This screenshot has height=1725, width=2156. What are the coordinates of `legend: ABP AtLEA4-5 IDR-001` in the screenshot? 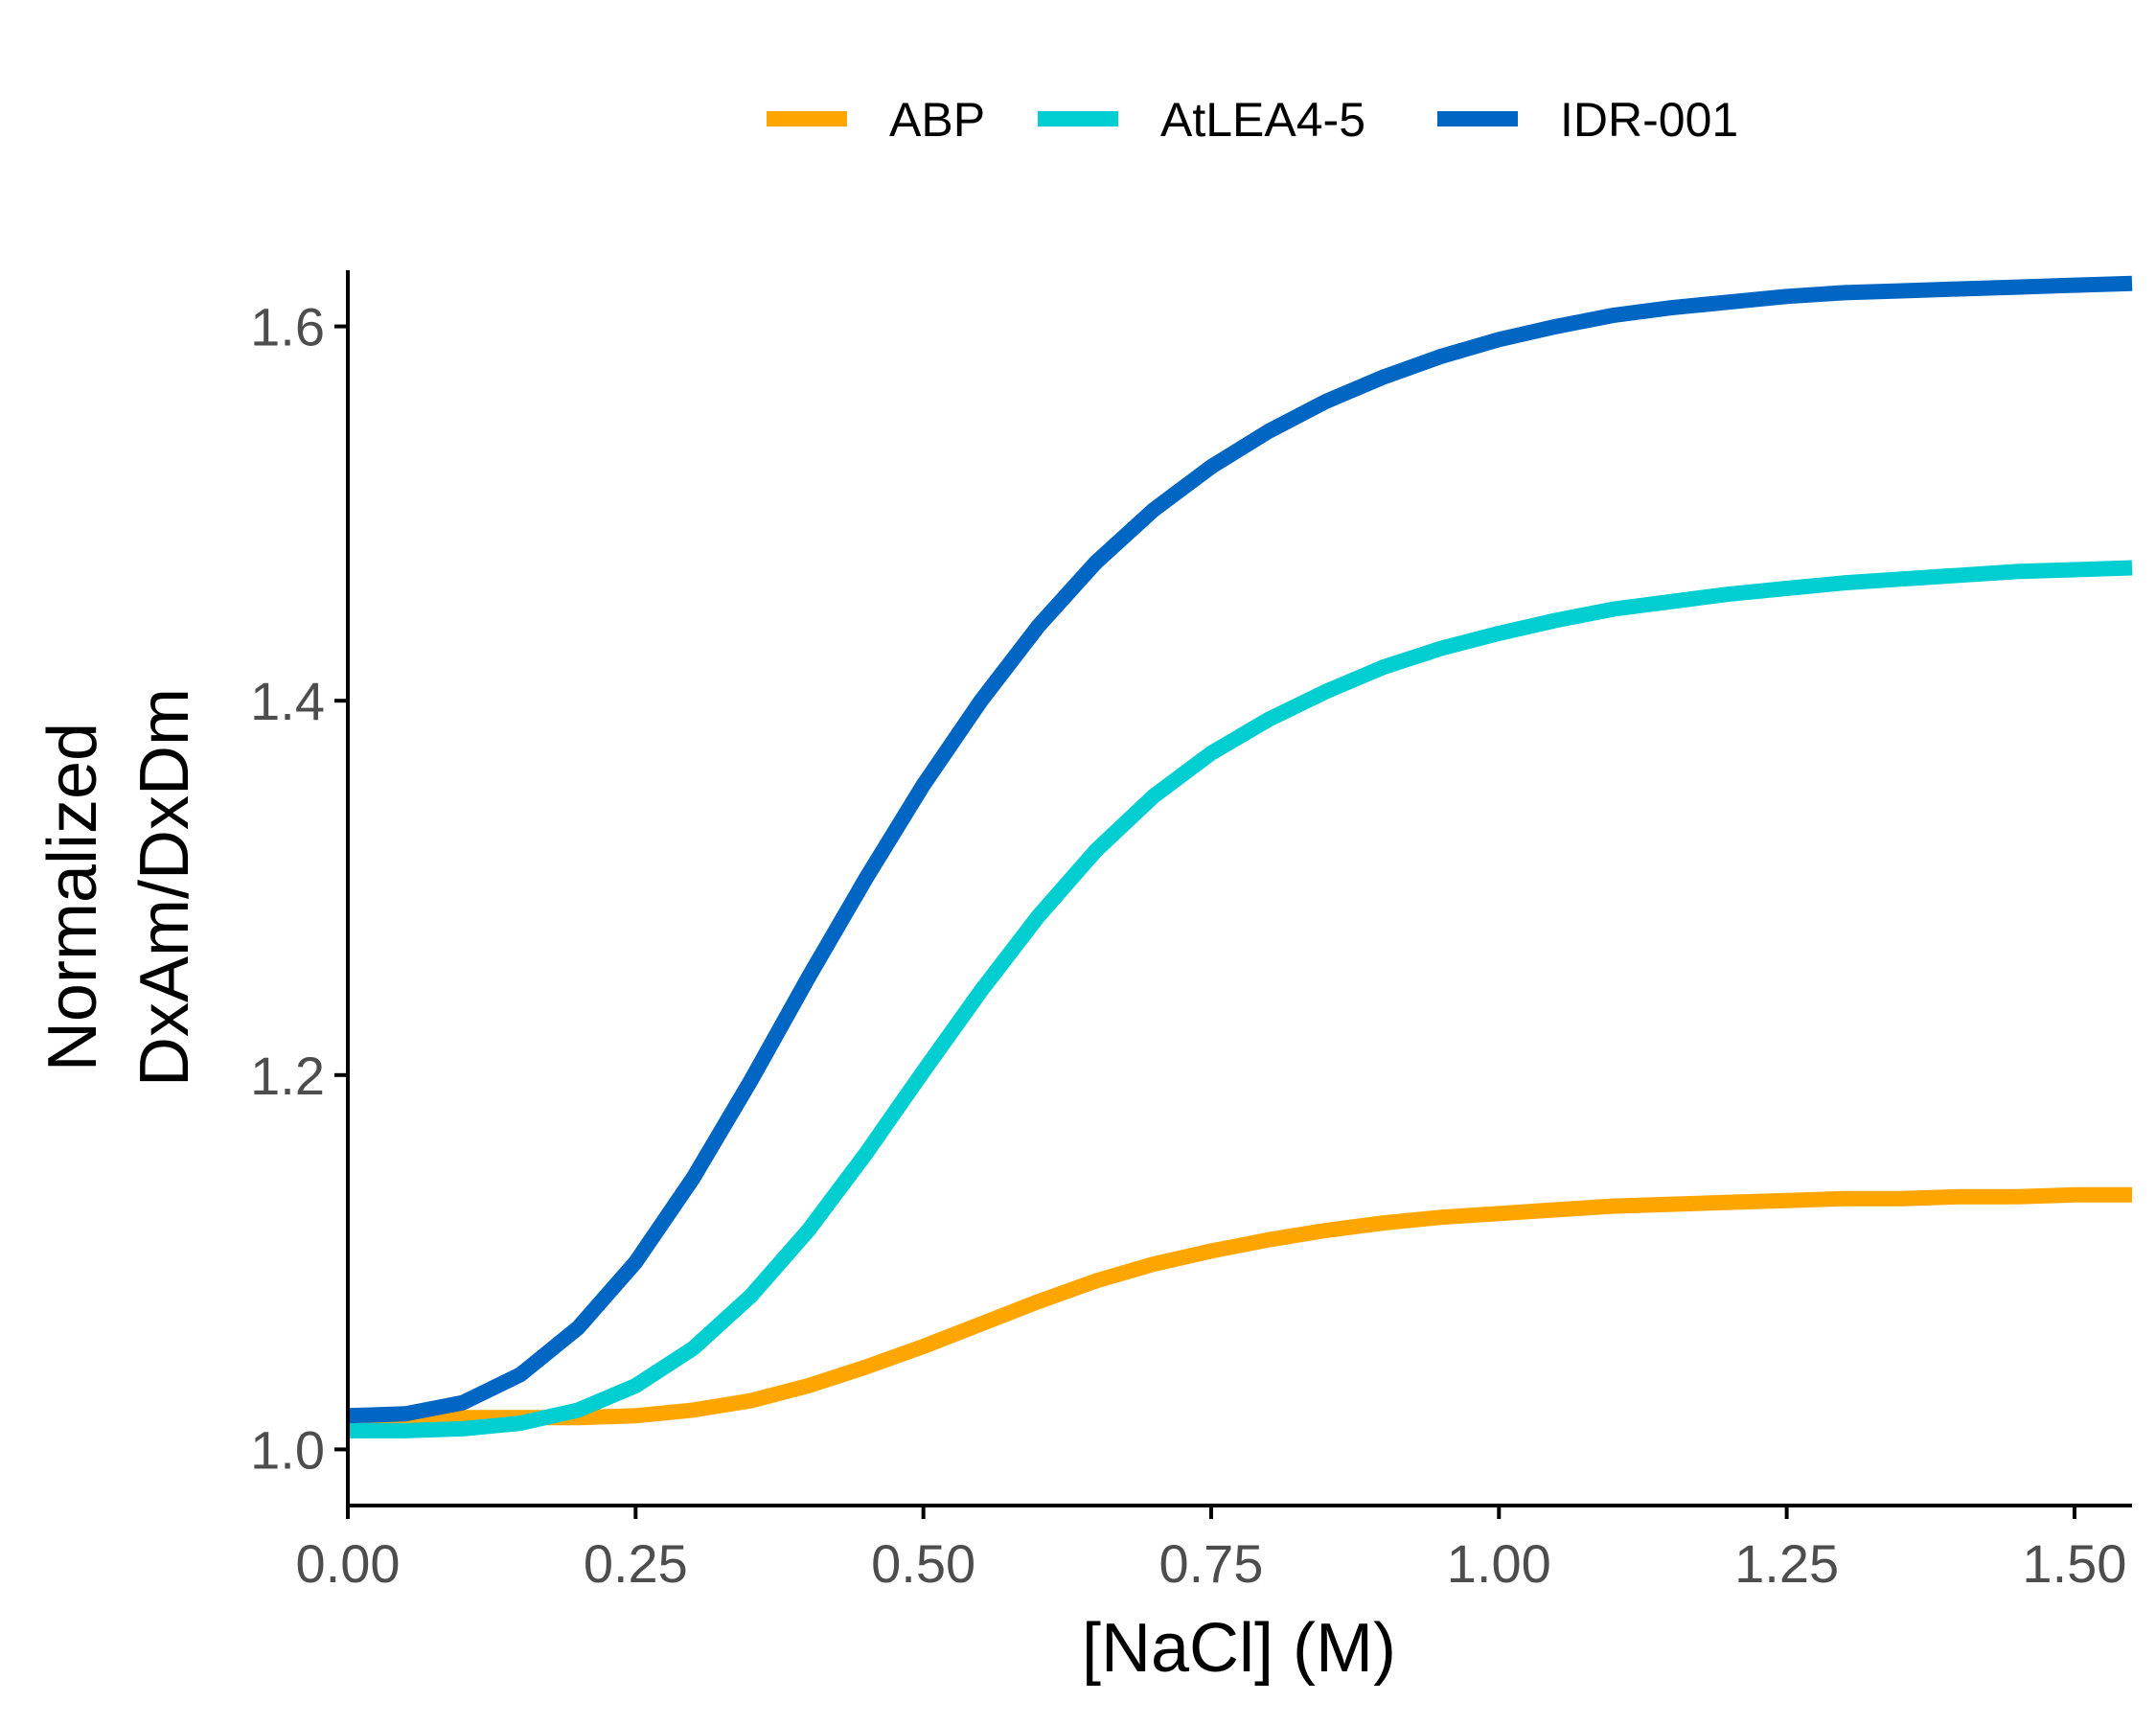 It's located at (1252, 120).